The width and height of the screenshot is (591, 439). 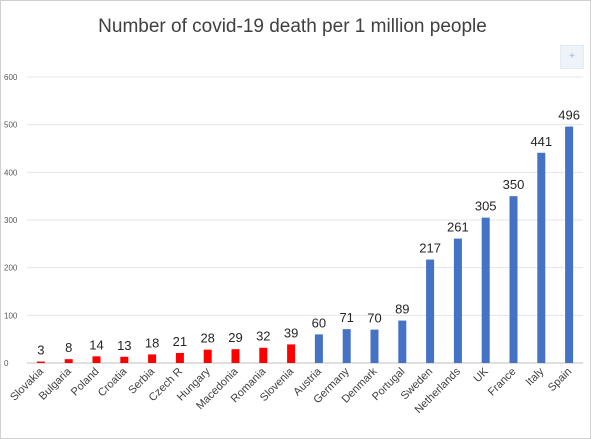 What do you see at coordinates (6, 363) in the screenshot?
I see `y-tick-label: 0` at bounding box center [6, 363].